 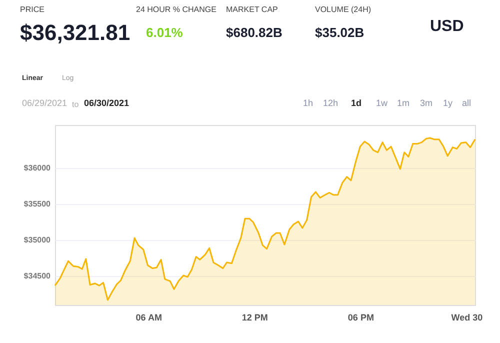 I want to click on y-tick-label: $35000, so click(x=38, y=240).